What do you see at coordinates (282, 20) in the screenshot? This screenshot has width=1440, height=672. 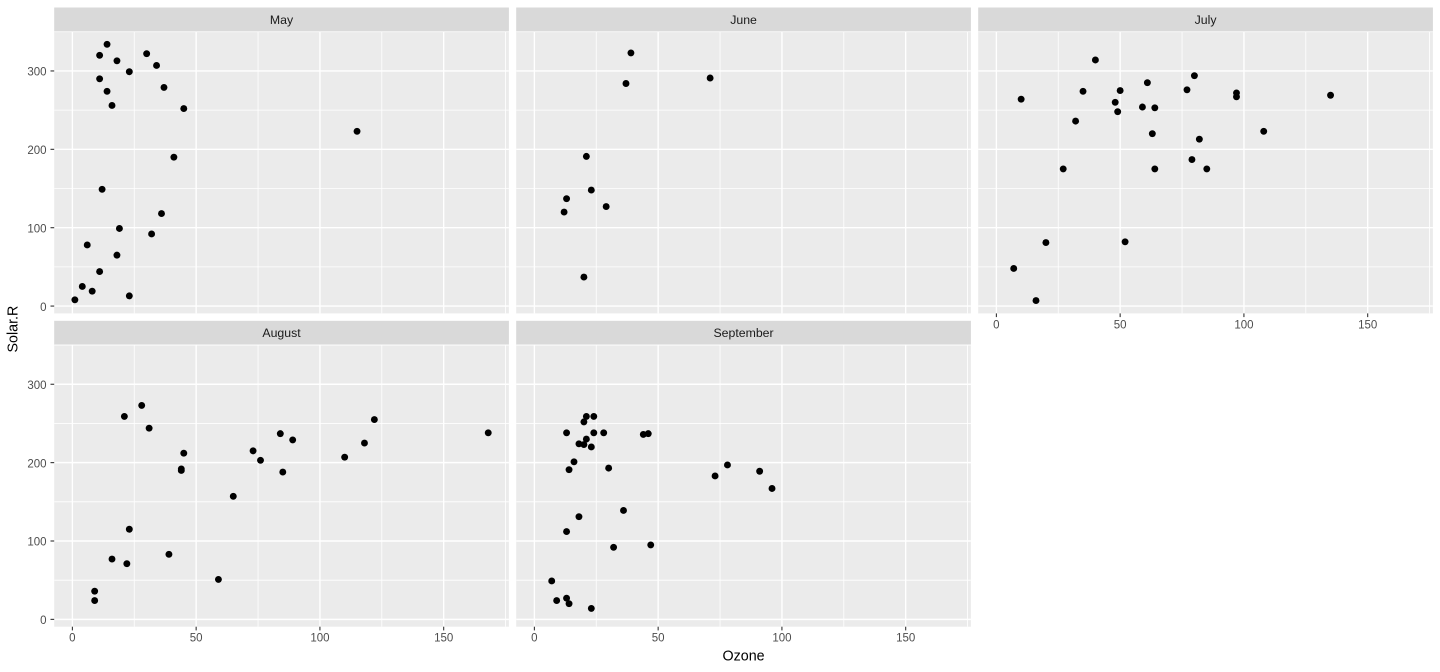 I see `svg-text: May` at bounding box center [282, 20].